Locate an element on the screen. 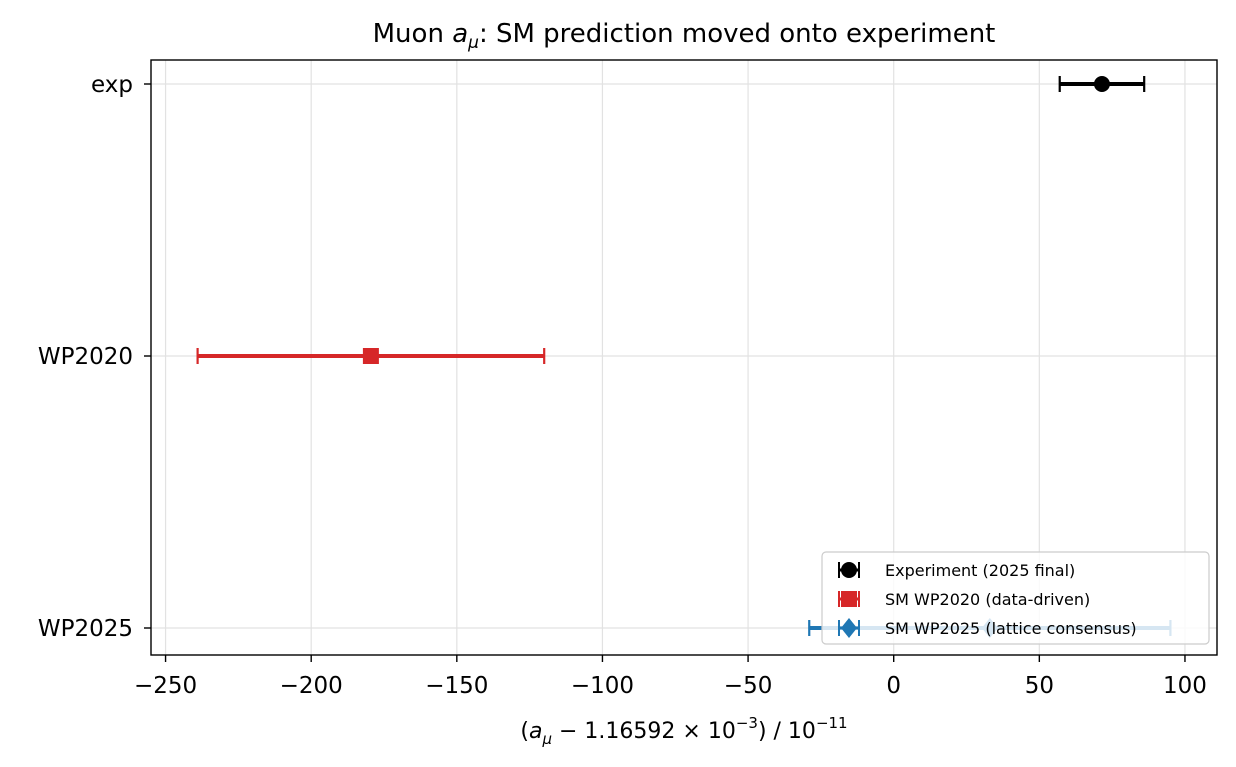  legend-entry: SM WP2020 (data-driven) is located at coordinates (964, 599).